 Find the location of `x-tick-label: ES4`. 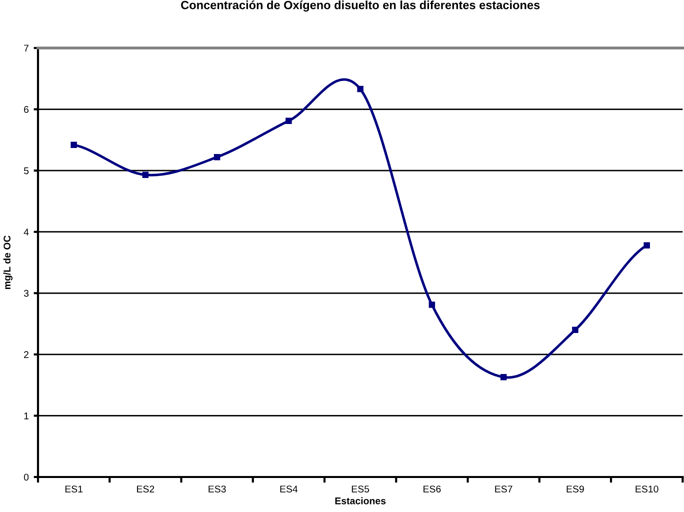

x-tick-label: ES4 is located at coordinates (289, 489).